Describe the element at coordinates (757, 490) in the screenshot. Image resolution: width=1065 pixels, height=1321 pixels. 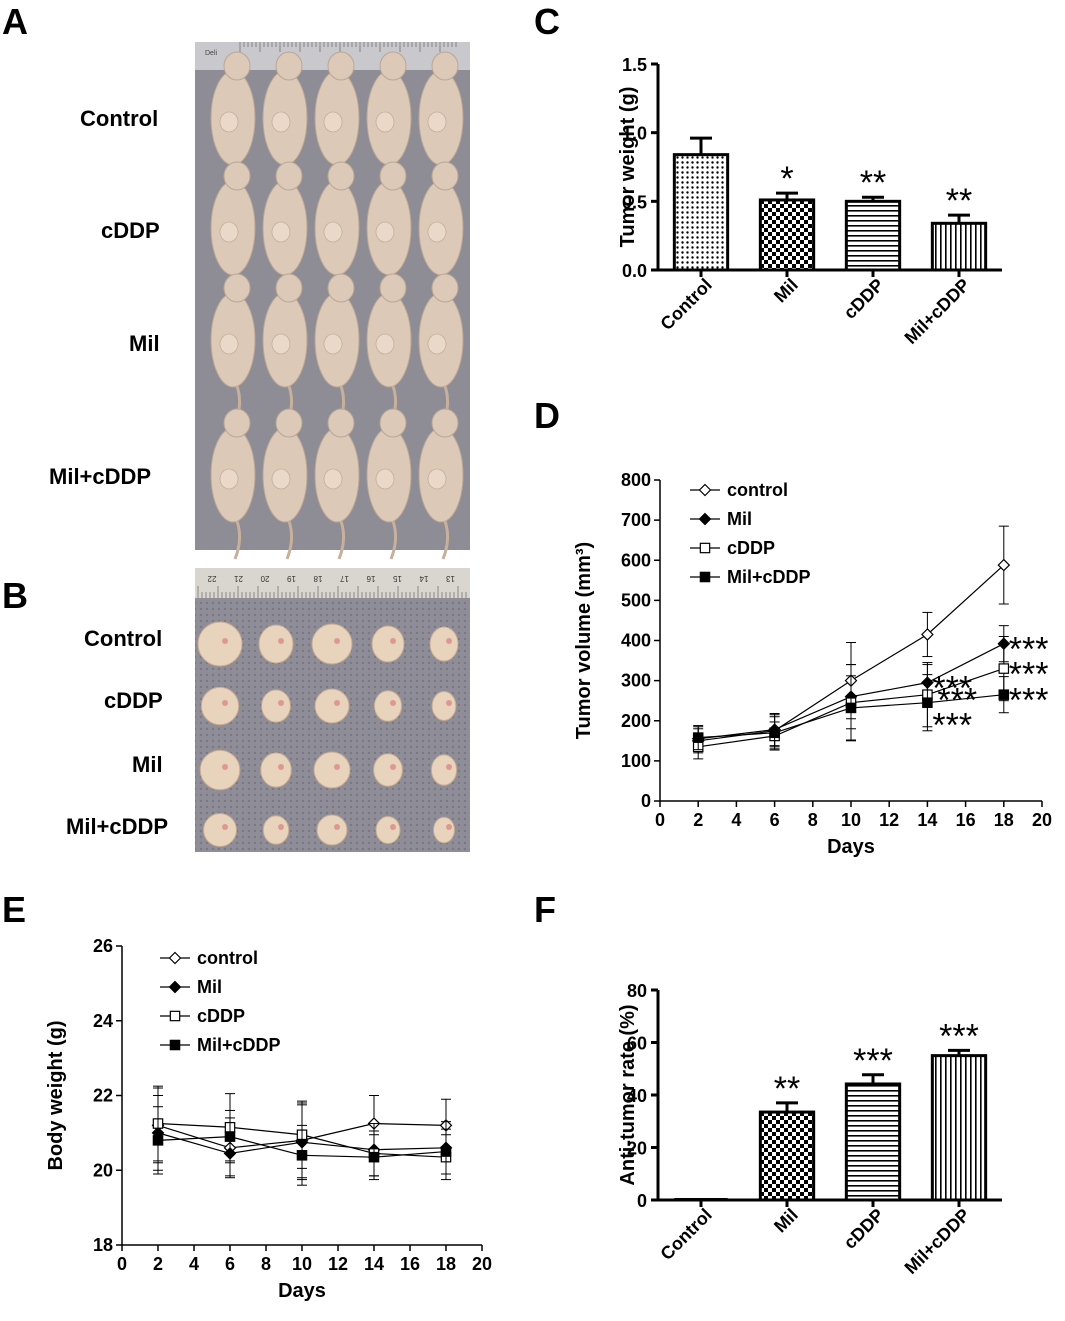
I see `legend-label: control` at that location.